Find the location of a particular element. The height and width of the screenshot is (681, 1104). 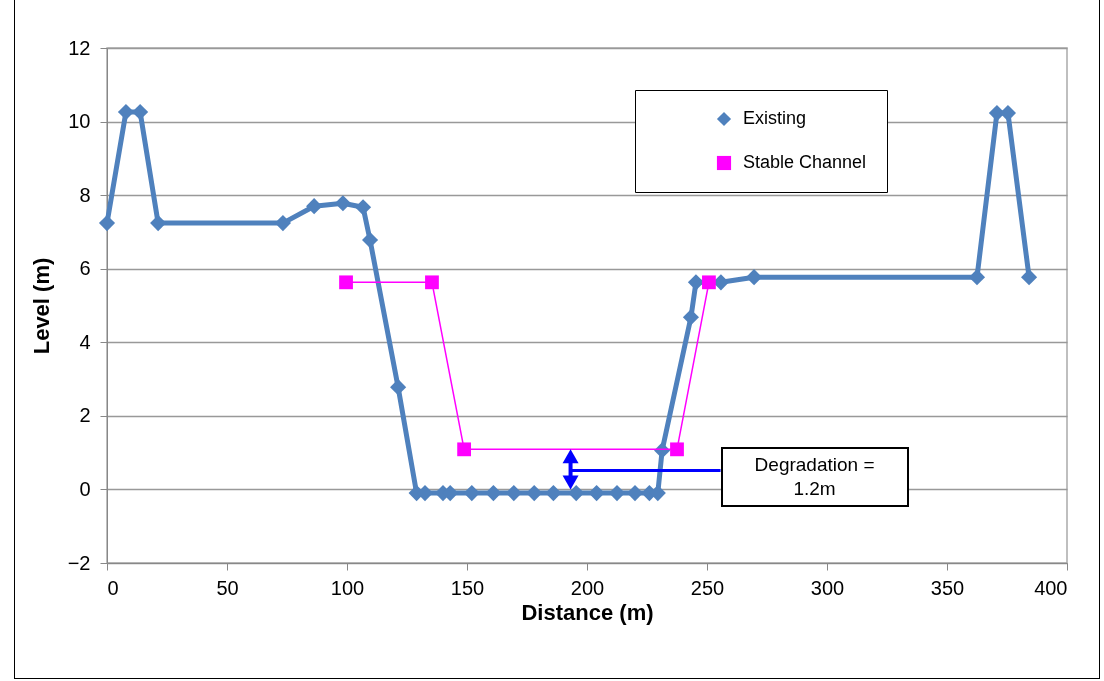

y-tick-label: 12 is located at coordinates (79, 47).